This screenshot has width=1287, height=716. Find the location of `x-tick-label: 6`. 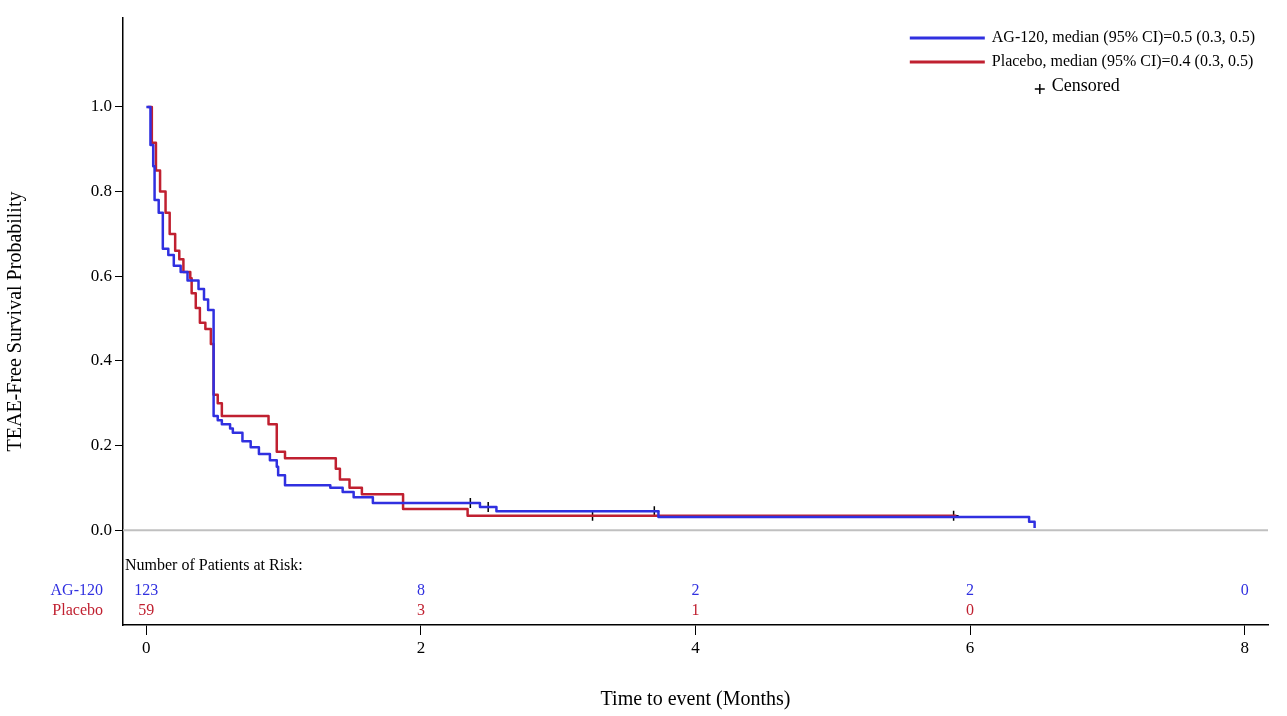

x-tick-label: 6 is located at coordinates (970, 647).